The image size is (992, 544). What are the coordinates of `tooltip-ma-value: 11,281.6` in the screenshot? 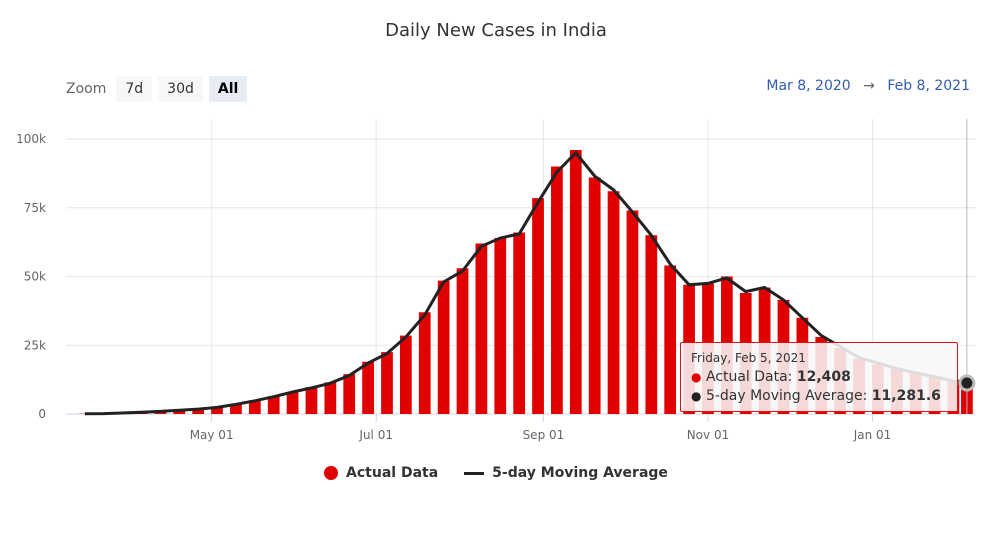 It's located at (906, 396).